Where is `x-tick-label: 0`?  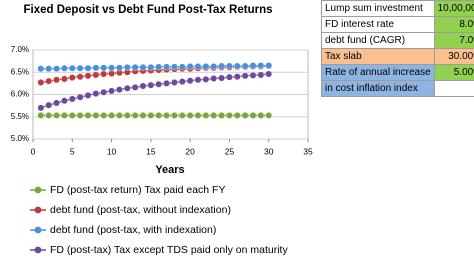 x-tick-label: 0 is located at coordinates (33, 151).